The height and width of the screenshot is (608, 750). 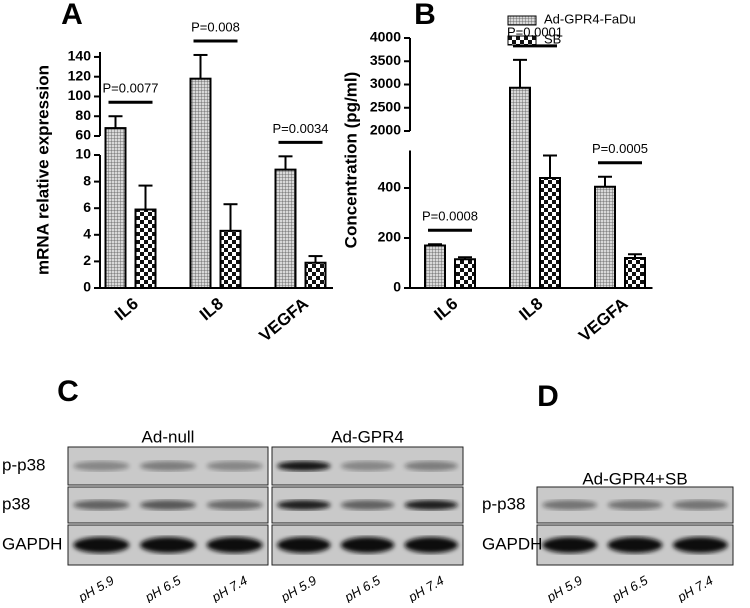 What do you see at coordinates (80, 95) in the screenshot?
I see `y-tick-label: 100` at bounding box center [80, 95].